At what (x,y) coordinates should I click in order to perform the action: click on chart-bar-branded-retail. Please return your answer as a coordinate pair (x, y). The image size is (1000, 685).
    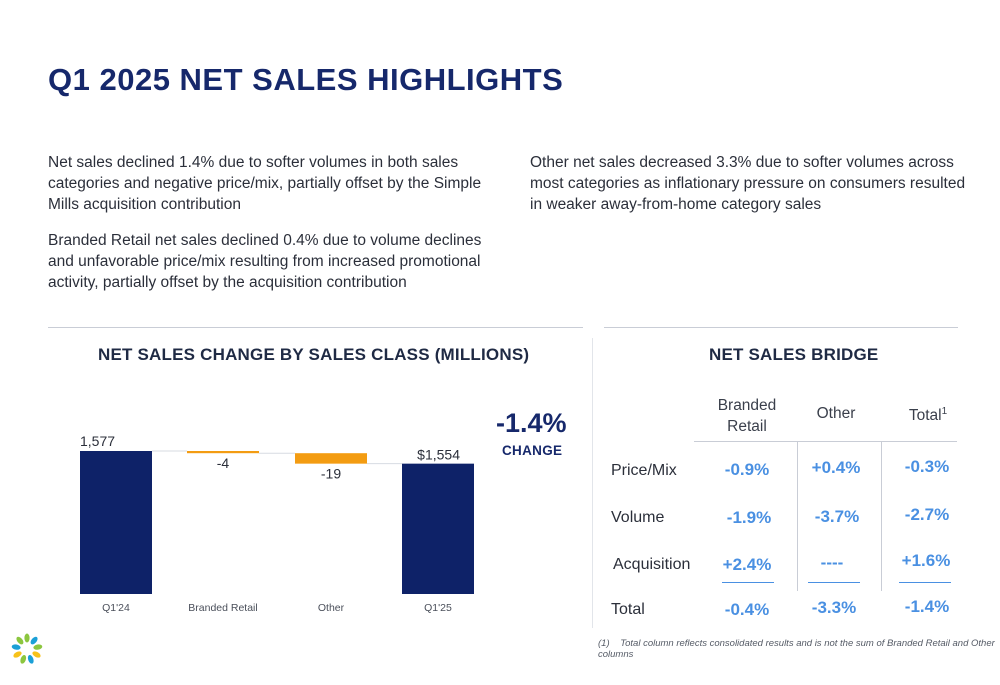
    Looking at the image, I should click on (223, 452).